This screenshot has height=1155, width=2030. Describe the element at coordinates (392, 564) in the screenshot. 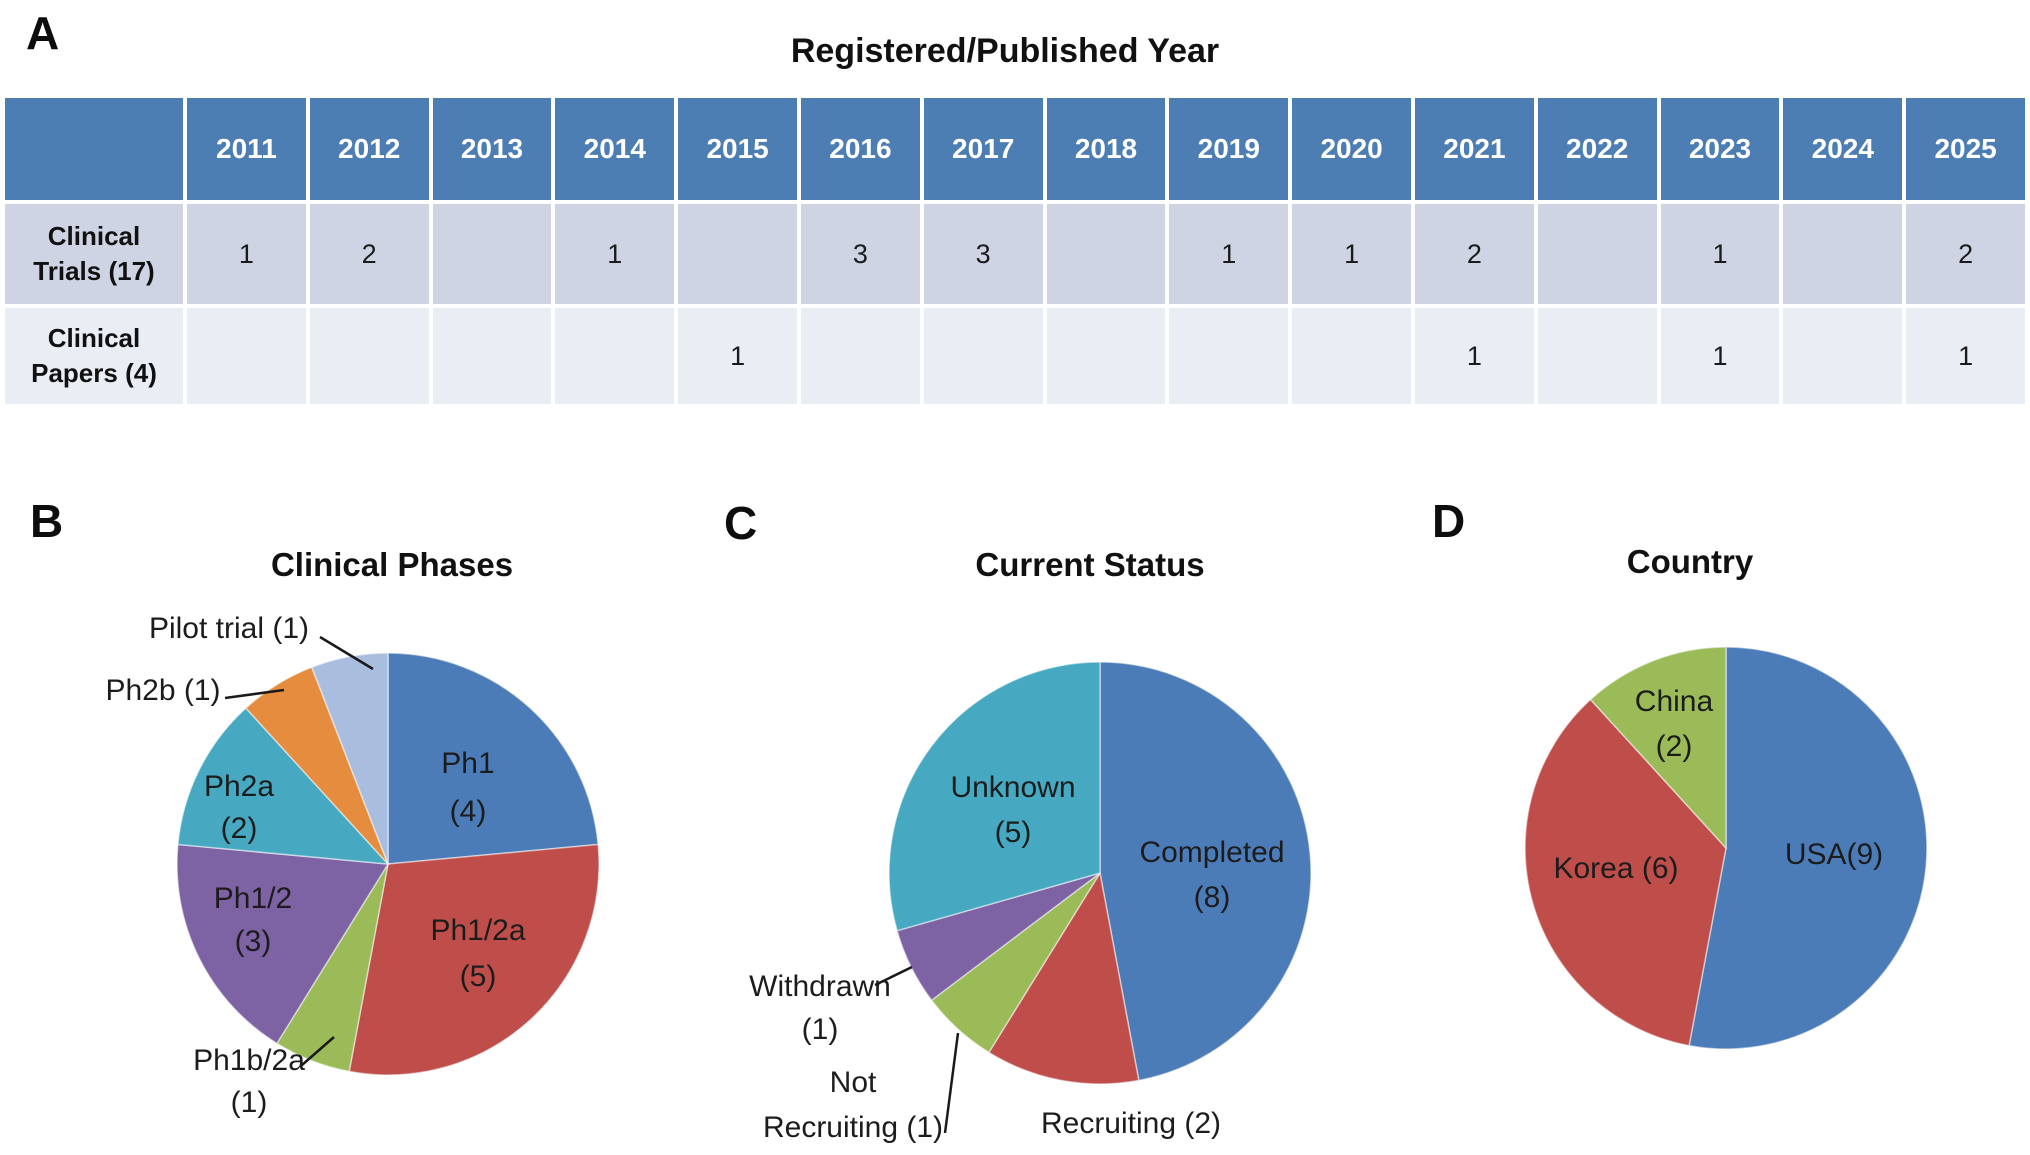

I see `panel-b-title: Clinical Phases` at that location.